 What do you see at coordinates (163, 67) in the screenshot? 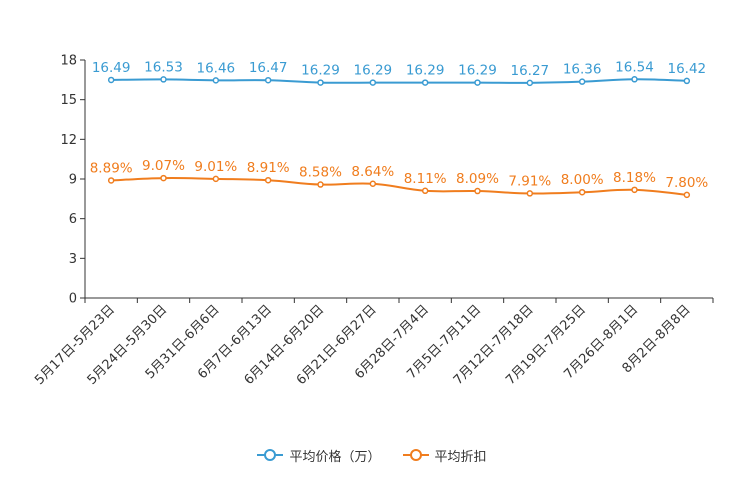
I see `data-label: 16.53` at bounding box center [163, 67].